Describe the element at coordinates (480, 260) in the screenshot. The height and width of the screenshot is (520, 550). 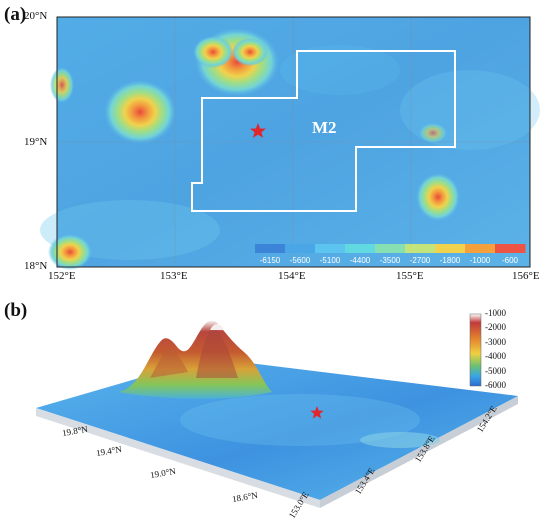
I see `colorbar-a-tick-label: -1000` at that location.